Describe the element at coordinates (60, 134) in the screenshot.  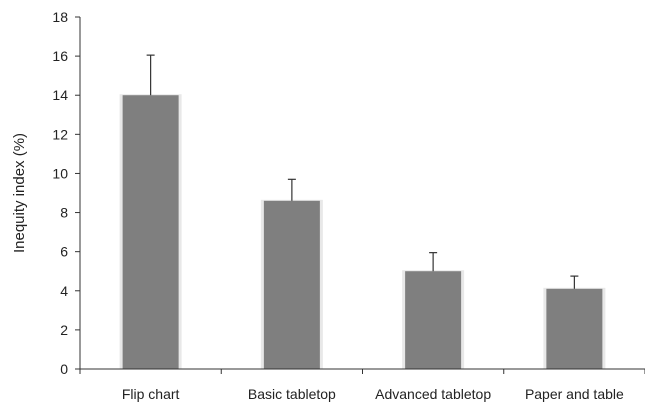
I see `y-tick-label: 12` at that location.